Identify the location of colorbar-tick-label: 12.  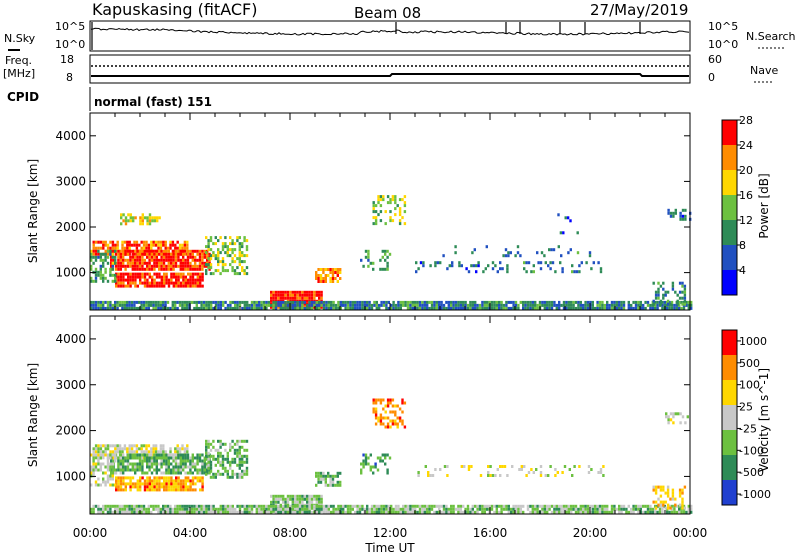
(746, 220).